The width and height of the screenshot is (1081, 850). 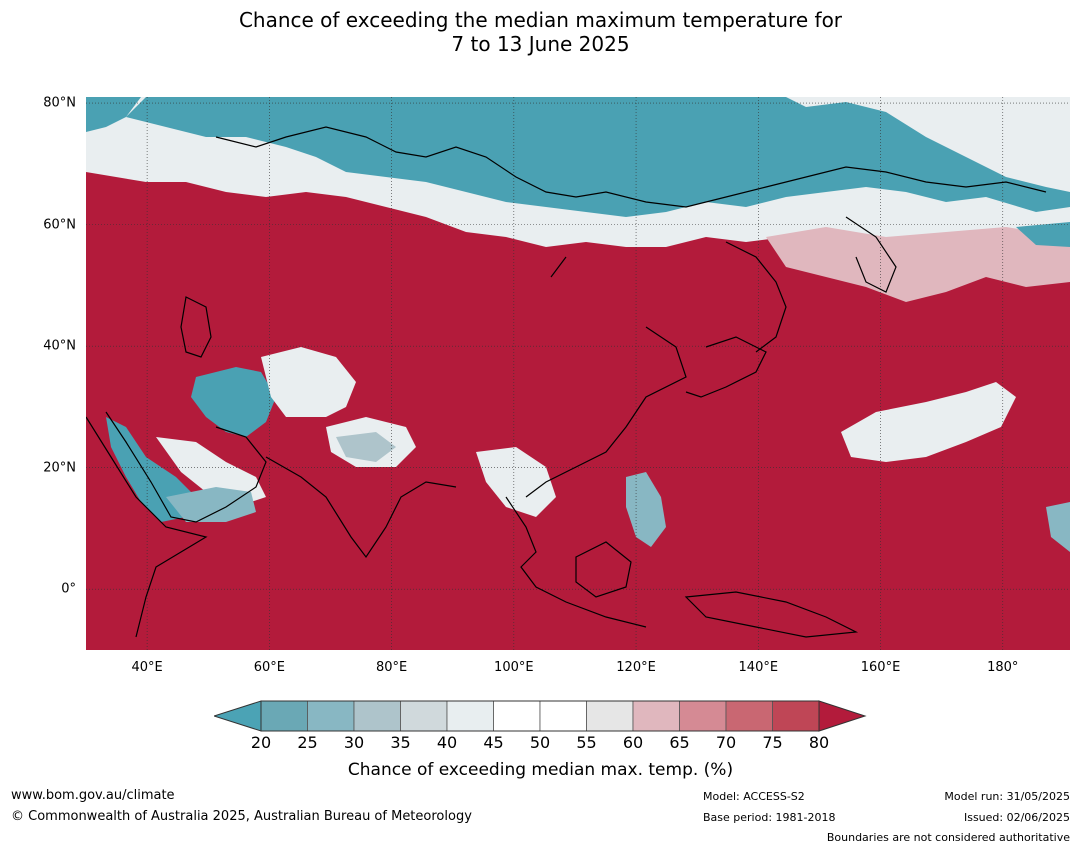 What do you see at coordinates (261, 742) in the screenshot?
I see `colorbar-tick-label: 20` at bounding box center [261, 742].